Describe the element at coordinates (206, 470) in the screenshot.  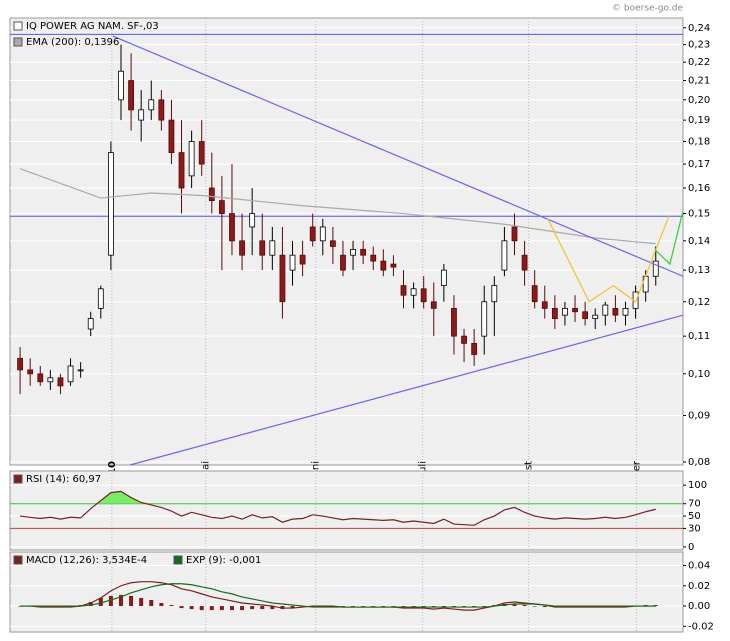
I see `x-tick-label: Mai` at that location.